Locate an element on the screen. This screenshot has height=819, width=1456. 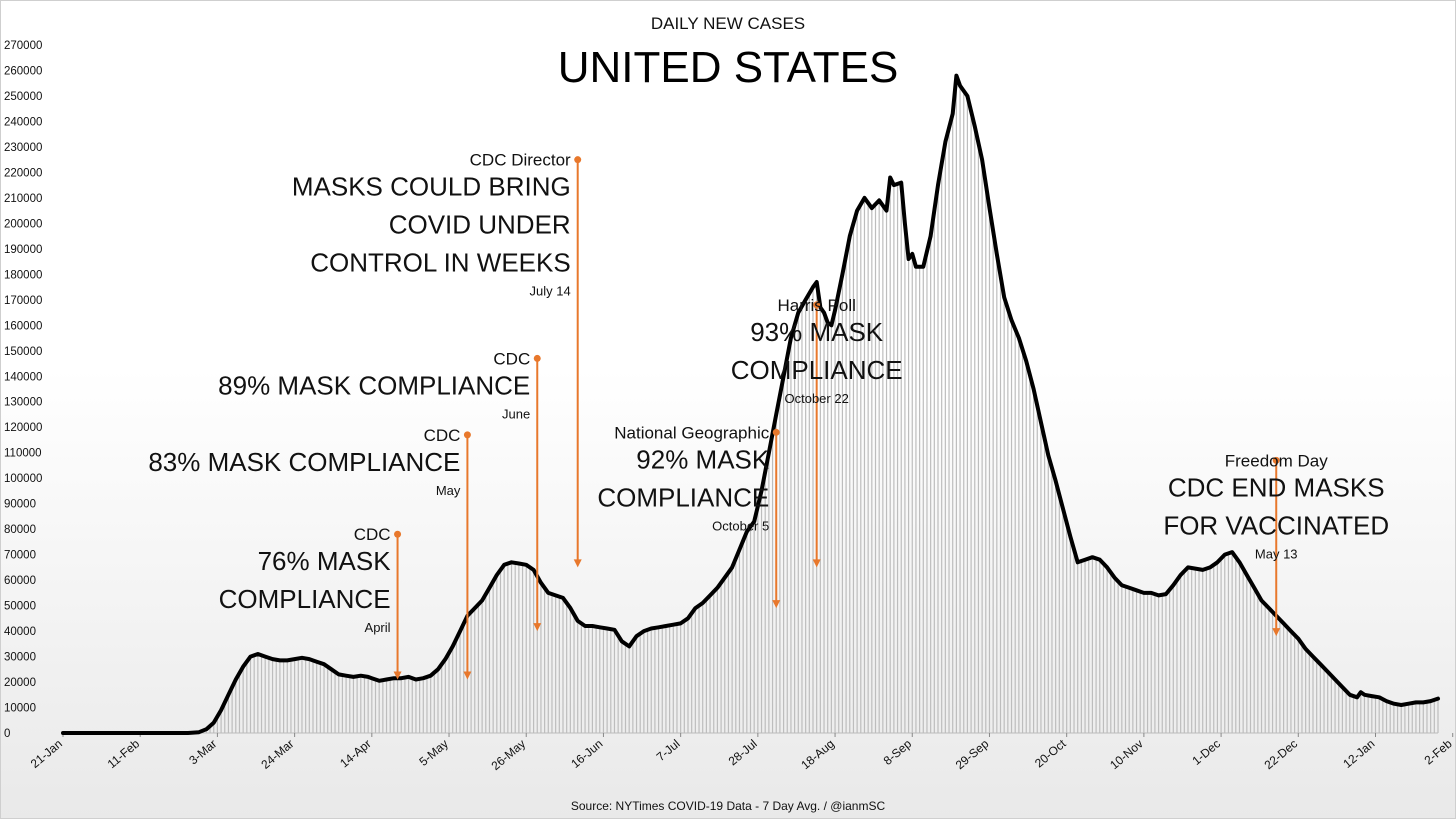
annotation-headline: MASKS COULD BRING is located at coordinates (431, 187).